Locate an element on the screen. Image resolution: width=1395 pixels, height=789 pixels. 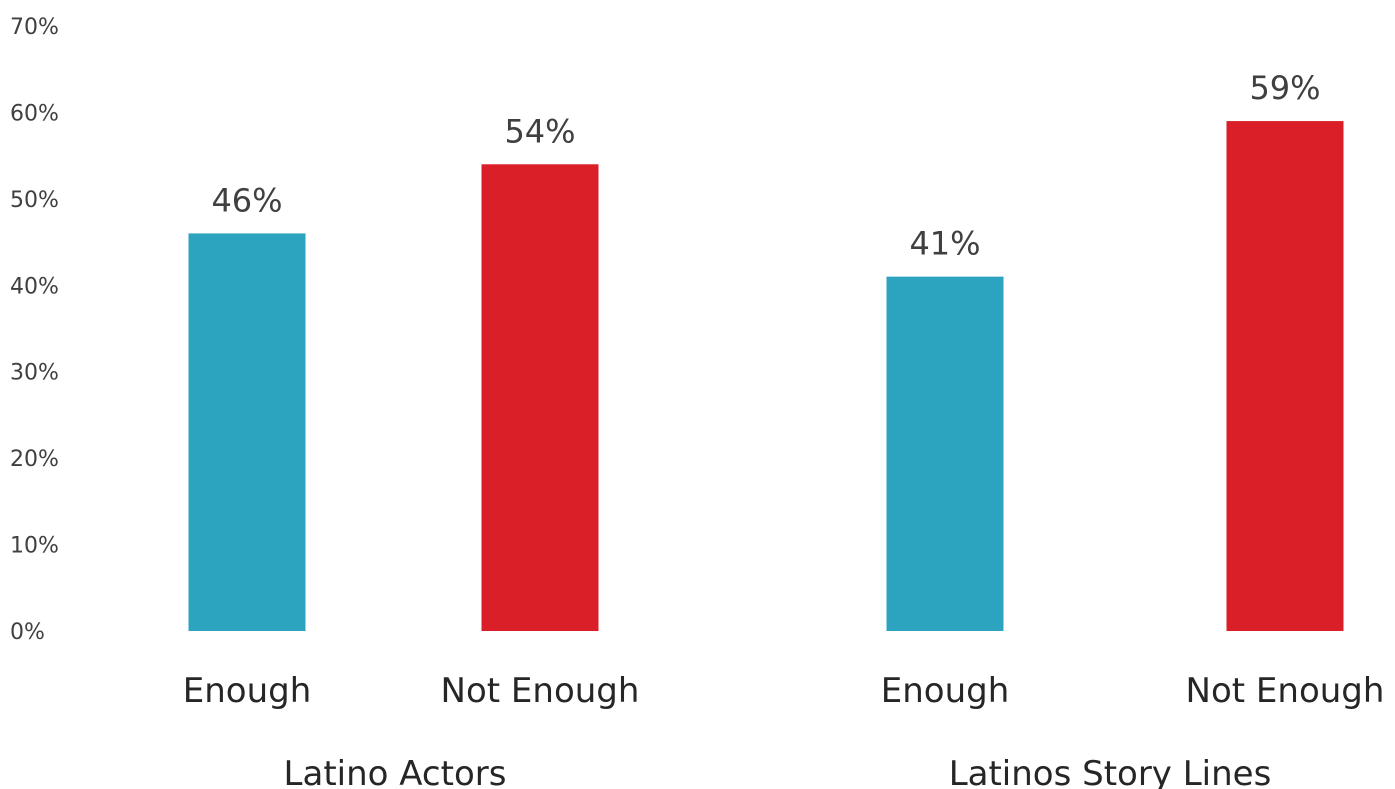
group-label: Latino Actors is located at coordinates (395, 771).